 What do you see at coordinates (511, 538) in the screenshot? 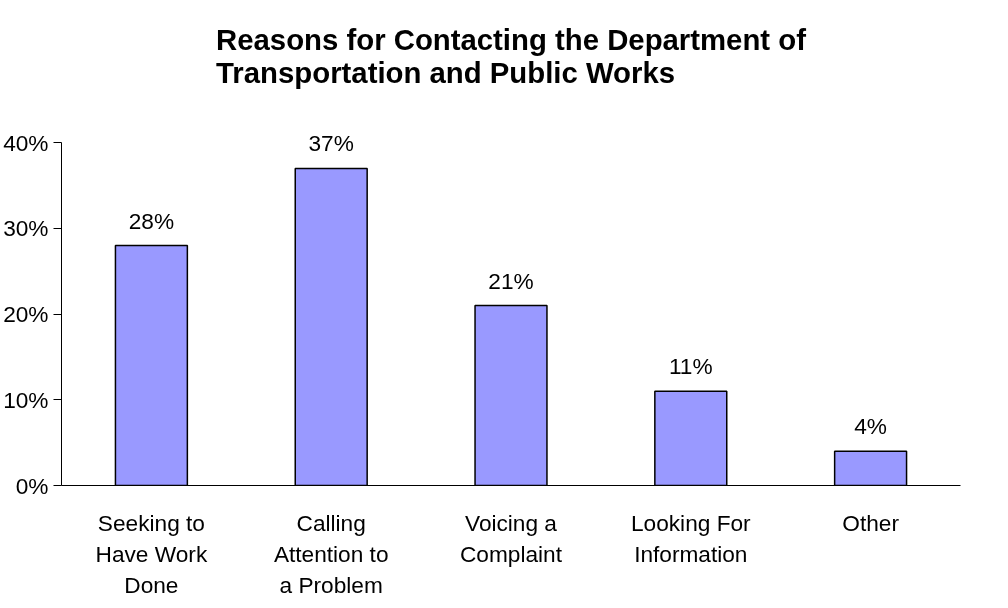
I see `x-tick-label: Voicing a Complaint` at bounding box center [511, 538].